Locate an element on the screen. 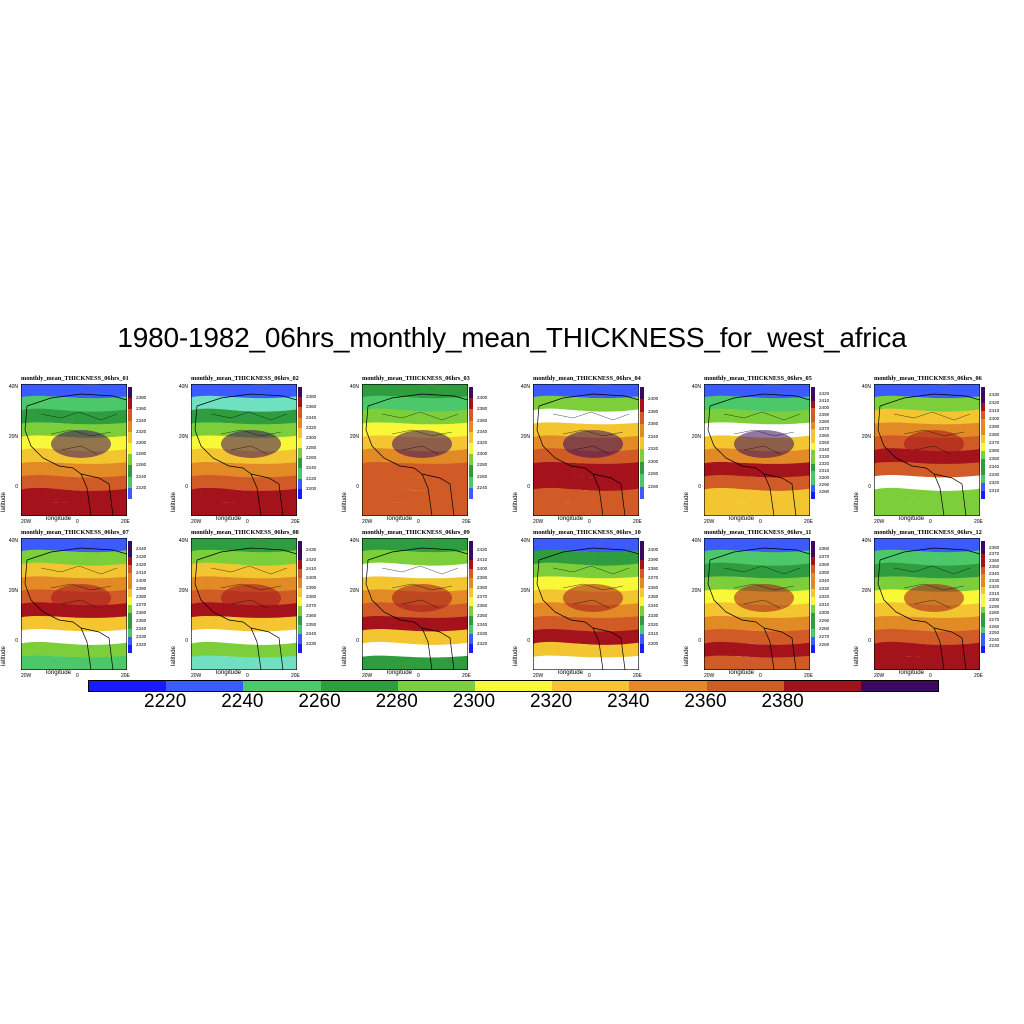  colorbar-tick-label: 2220 is located at coordinates (311, 478).